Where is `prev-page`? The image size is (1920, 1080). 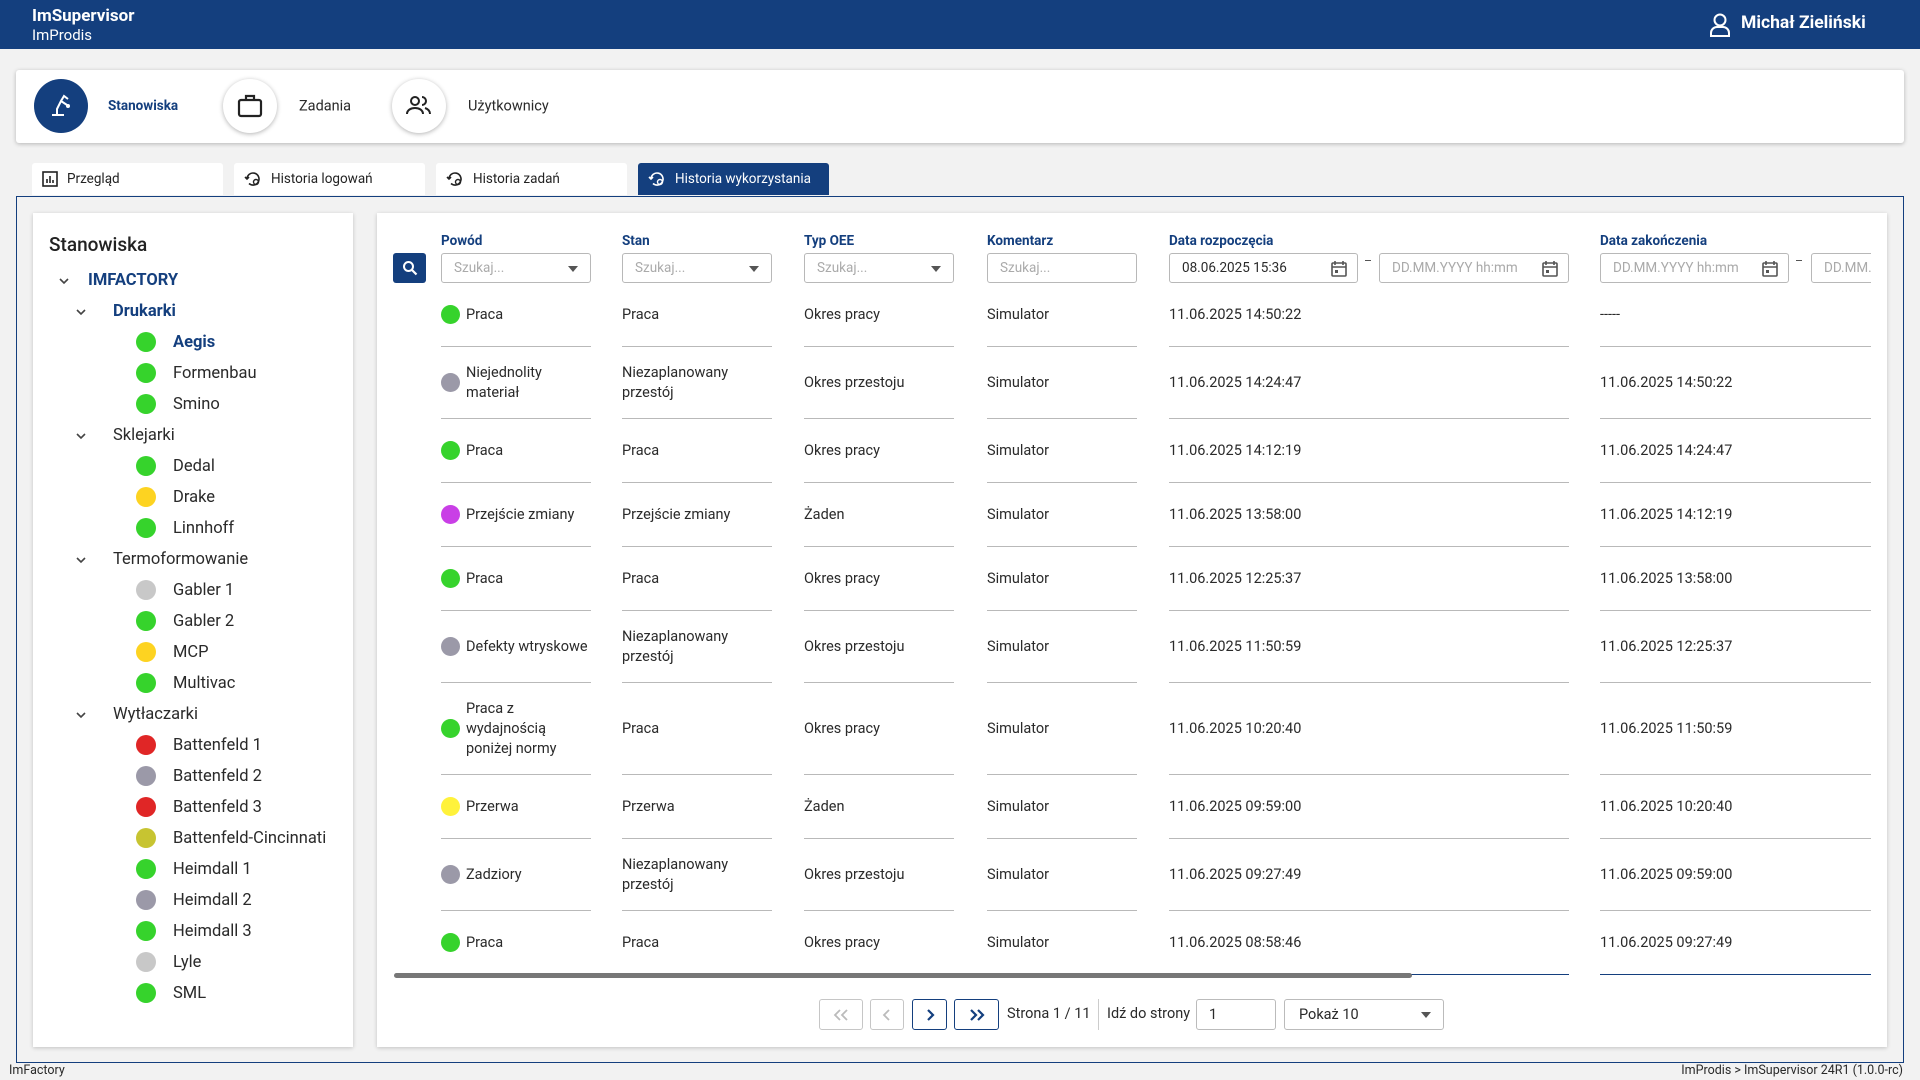
prev-page is located at coordinates (887, 1014).